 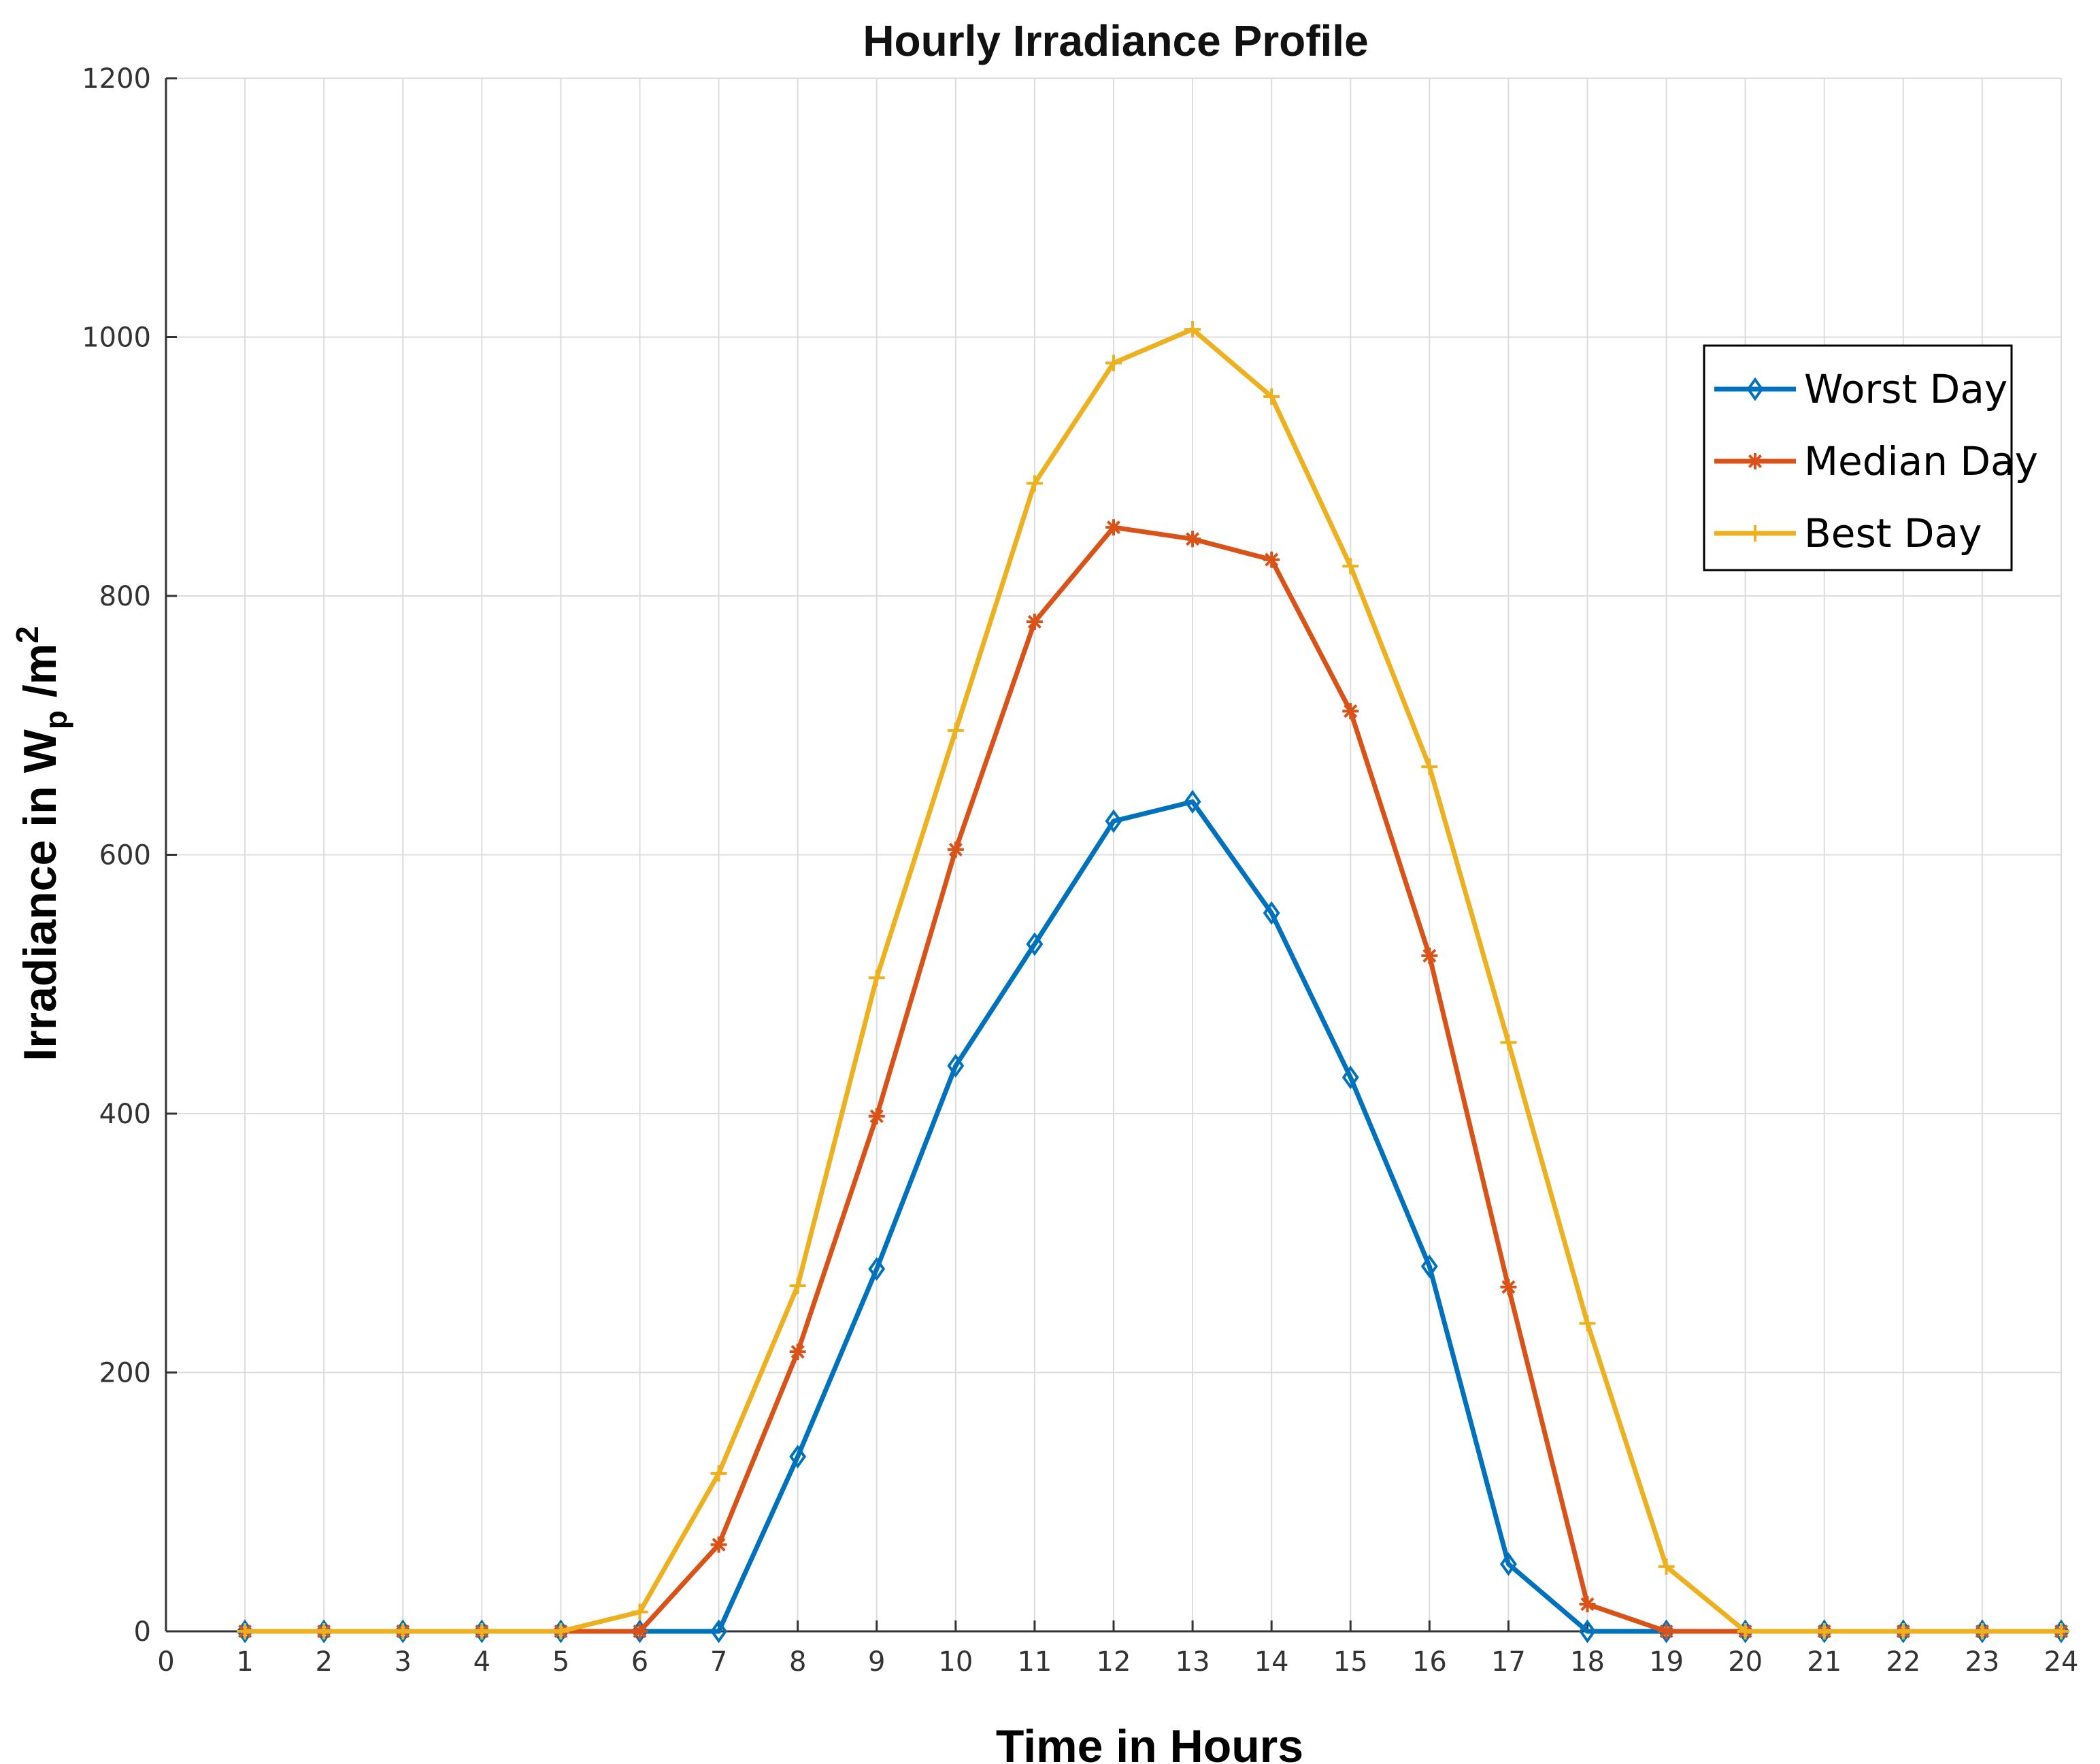 What do you see at coordinates (1824, 1662) in the screenshot?
I see `x-tick-label: 21` at bounding box center [1824, 1662].